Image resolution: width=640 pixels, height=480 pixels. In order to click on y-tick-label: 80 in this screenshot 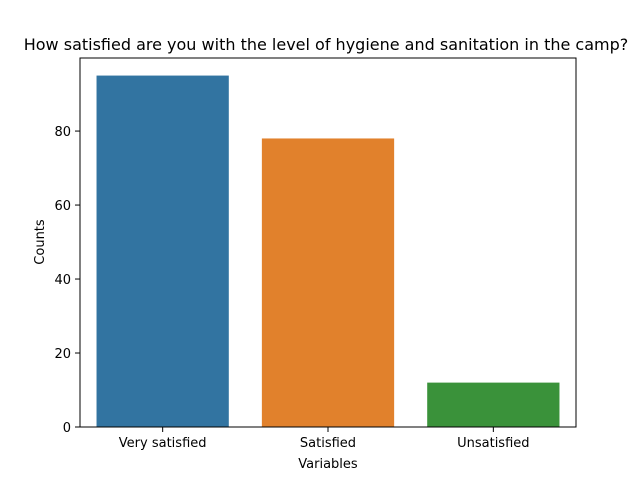, I will do `click(62, 132)`.